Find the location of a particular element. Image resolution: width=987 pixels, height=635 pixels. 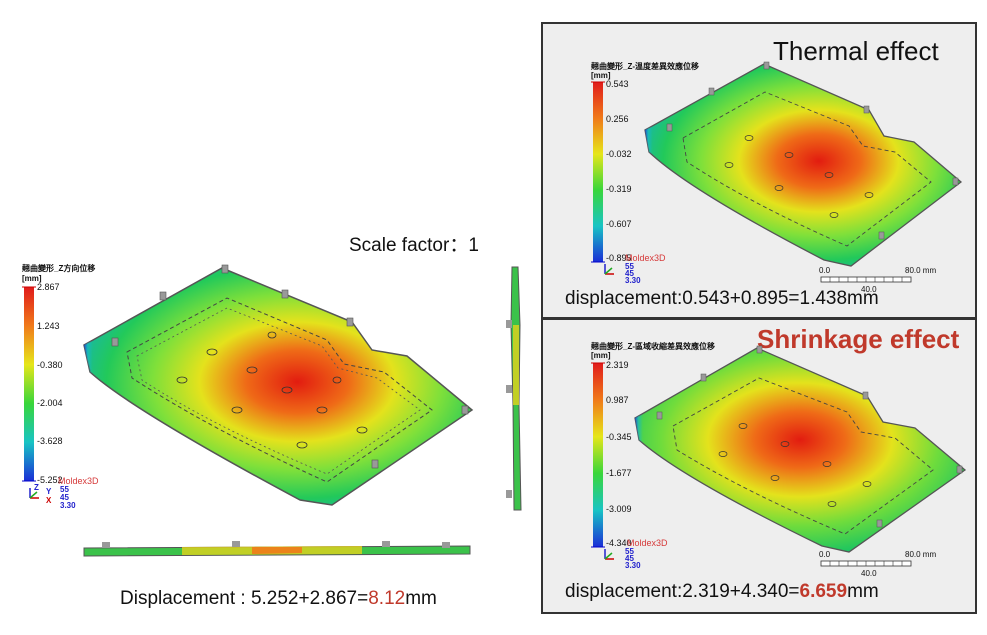

left-tick-3: -0.380 is located at coordinates (50, 365).